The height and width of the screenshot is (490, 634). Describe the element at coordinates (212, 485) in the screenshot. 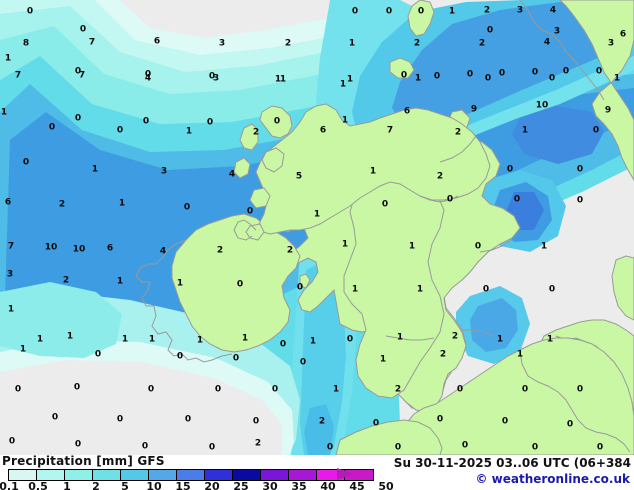

I see `scale-tick-20: 20` at that location.